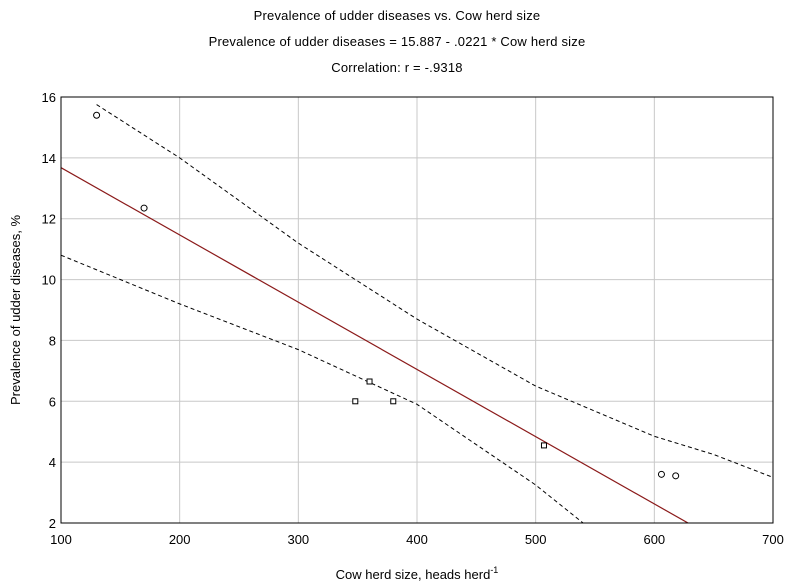  What do you see at coordinates (180, 539) in the screenshot?
I see `x-tick-label: 200` at bounding box center [180, 539].